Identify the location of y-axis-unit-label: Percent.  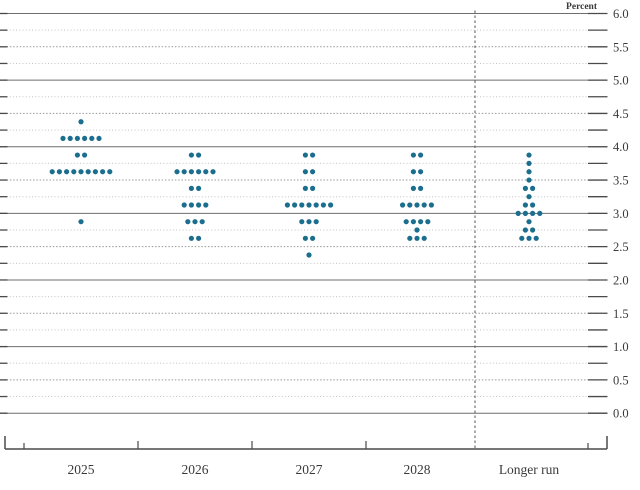
(582, 7).